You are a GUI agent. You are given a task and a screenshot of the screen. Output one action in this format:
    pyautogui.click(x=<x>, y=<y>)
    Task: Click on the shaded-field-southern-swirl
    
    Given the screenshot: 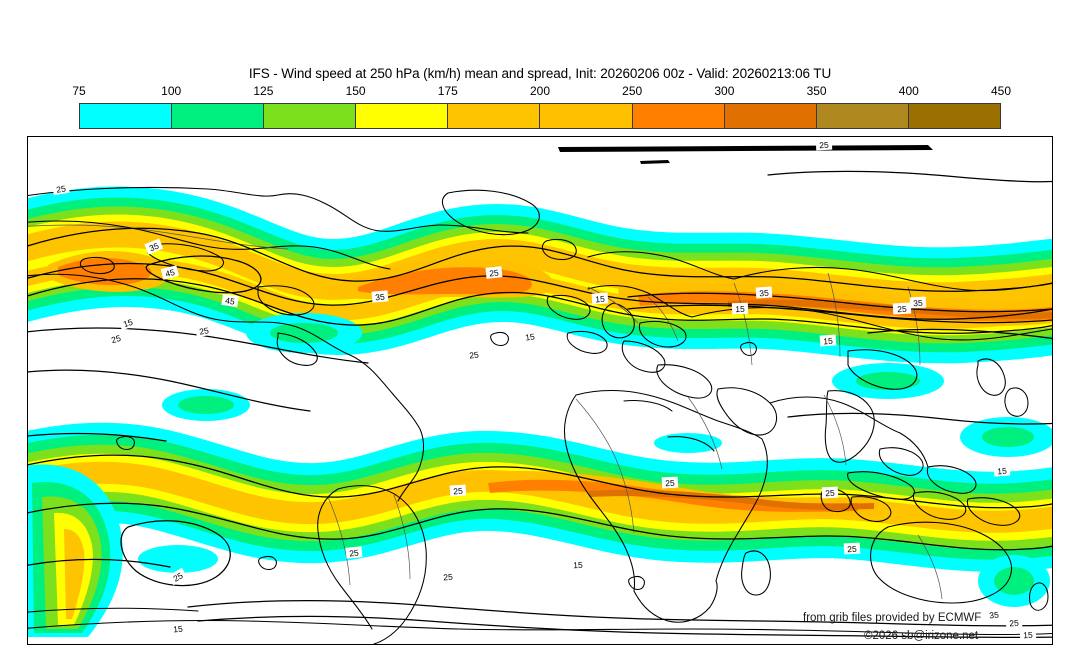 What is the action you would take?
    pyautogui.click(x=75, y=550)
    